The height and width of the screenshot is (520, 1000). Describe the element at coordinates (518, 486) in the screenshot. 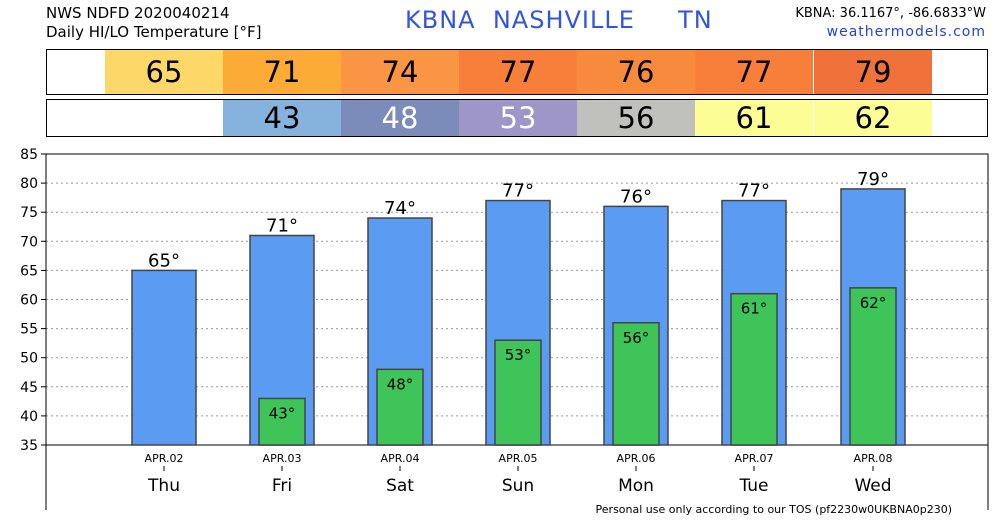

I see `day-label: Sun` at that location.